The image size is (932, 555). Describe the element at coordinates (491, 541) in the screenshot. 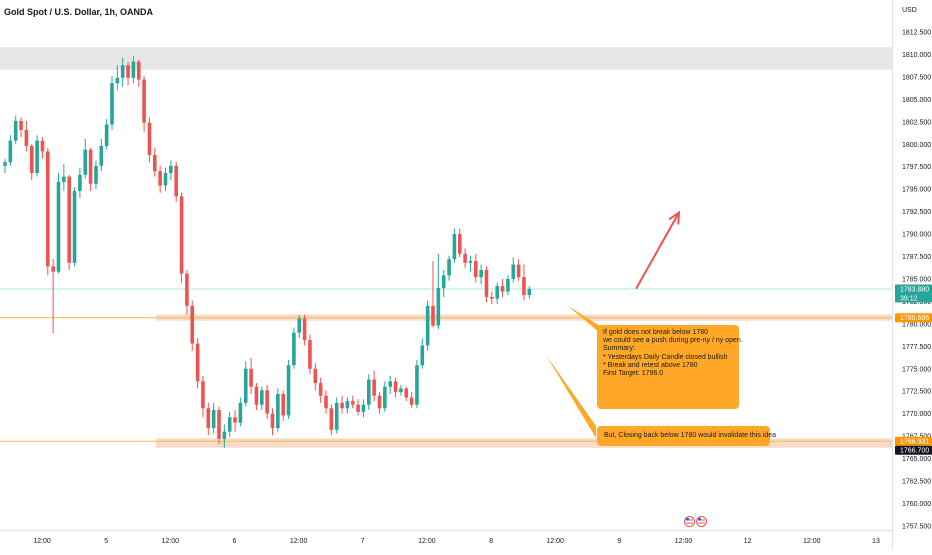

I see `x-tick-label: 8` at that location.